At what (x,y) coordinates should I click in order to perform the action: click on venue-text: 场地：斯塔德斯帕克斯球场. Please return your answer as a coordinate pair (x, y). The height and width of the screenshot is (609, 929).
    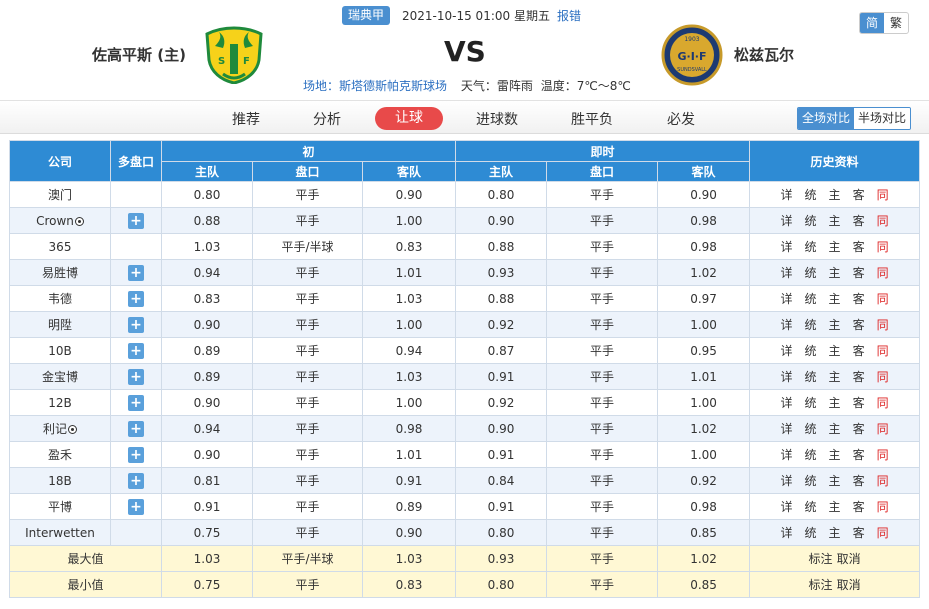
    Looking at the image, I should click on (375, 86).